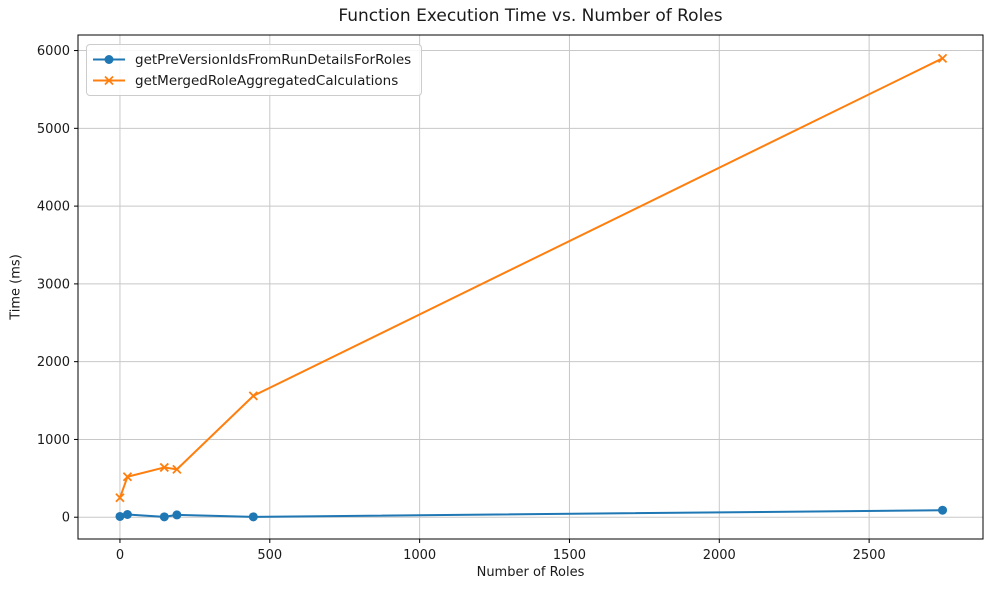 The width and height of the screenshot is (1000, 600). Describe the element at coordinates (53, 129) in the screenshot. I see `y-tick-label: 5000` at that location.